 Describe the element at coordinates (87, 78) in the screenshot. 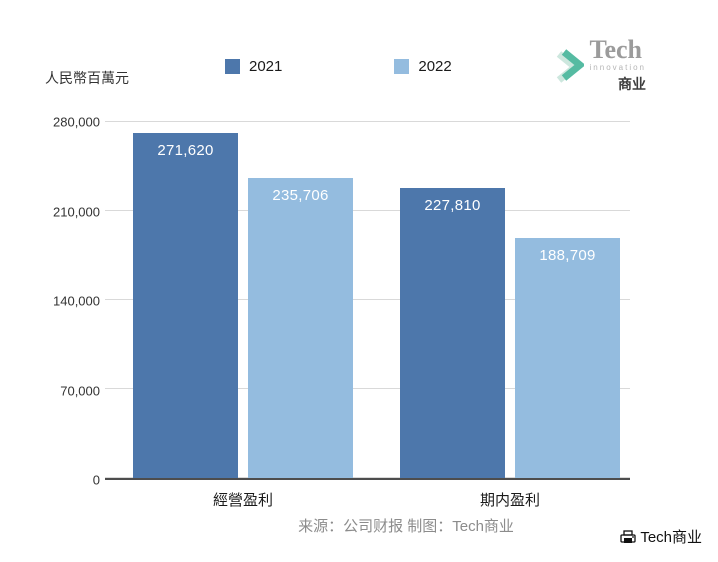

I see `y-axis-unit-label: 人民幣百萬元` at that location.